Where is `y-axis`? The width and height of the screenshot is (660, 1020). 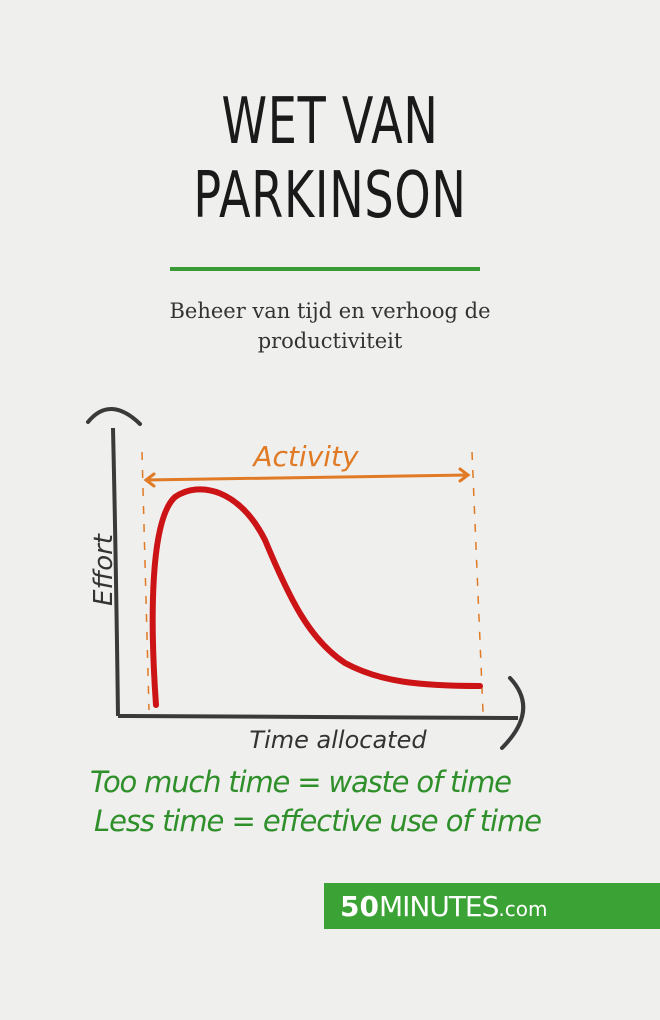
y-axis is located at coordinates (115, 572).